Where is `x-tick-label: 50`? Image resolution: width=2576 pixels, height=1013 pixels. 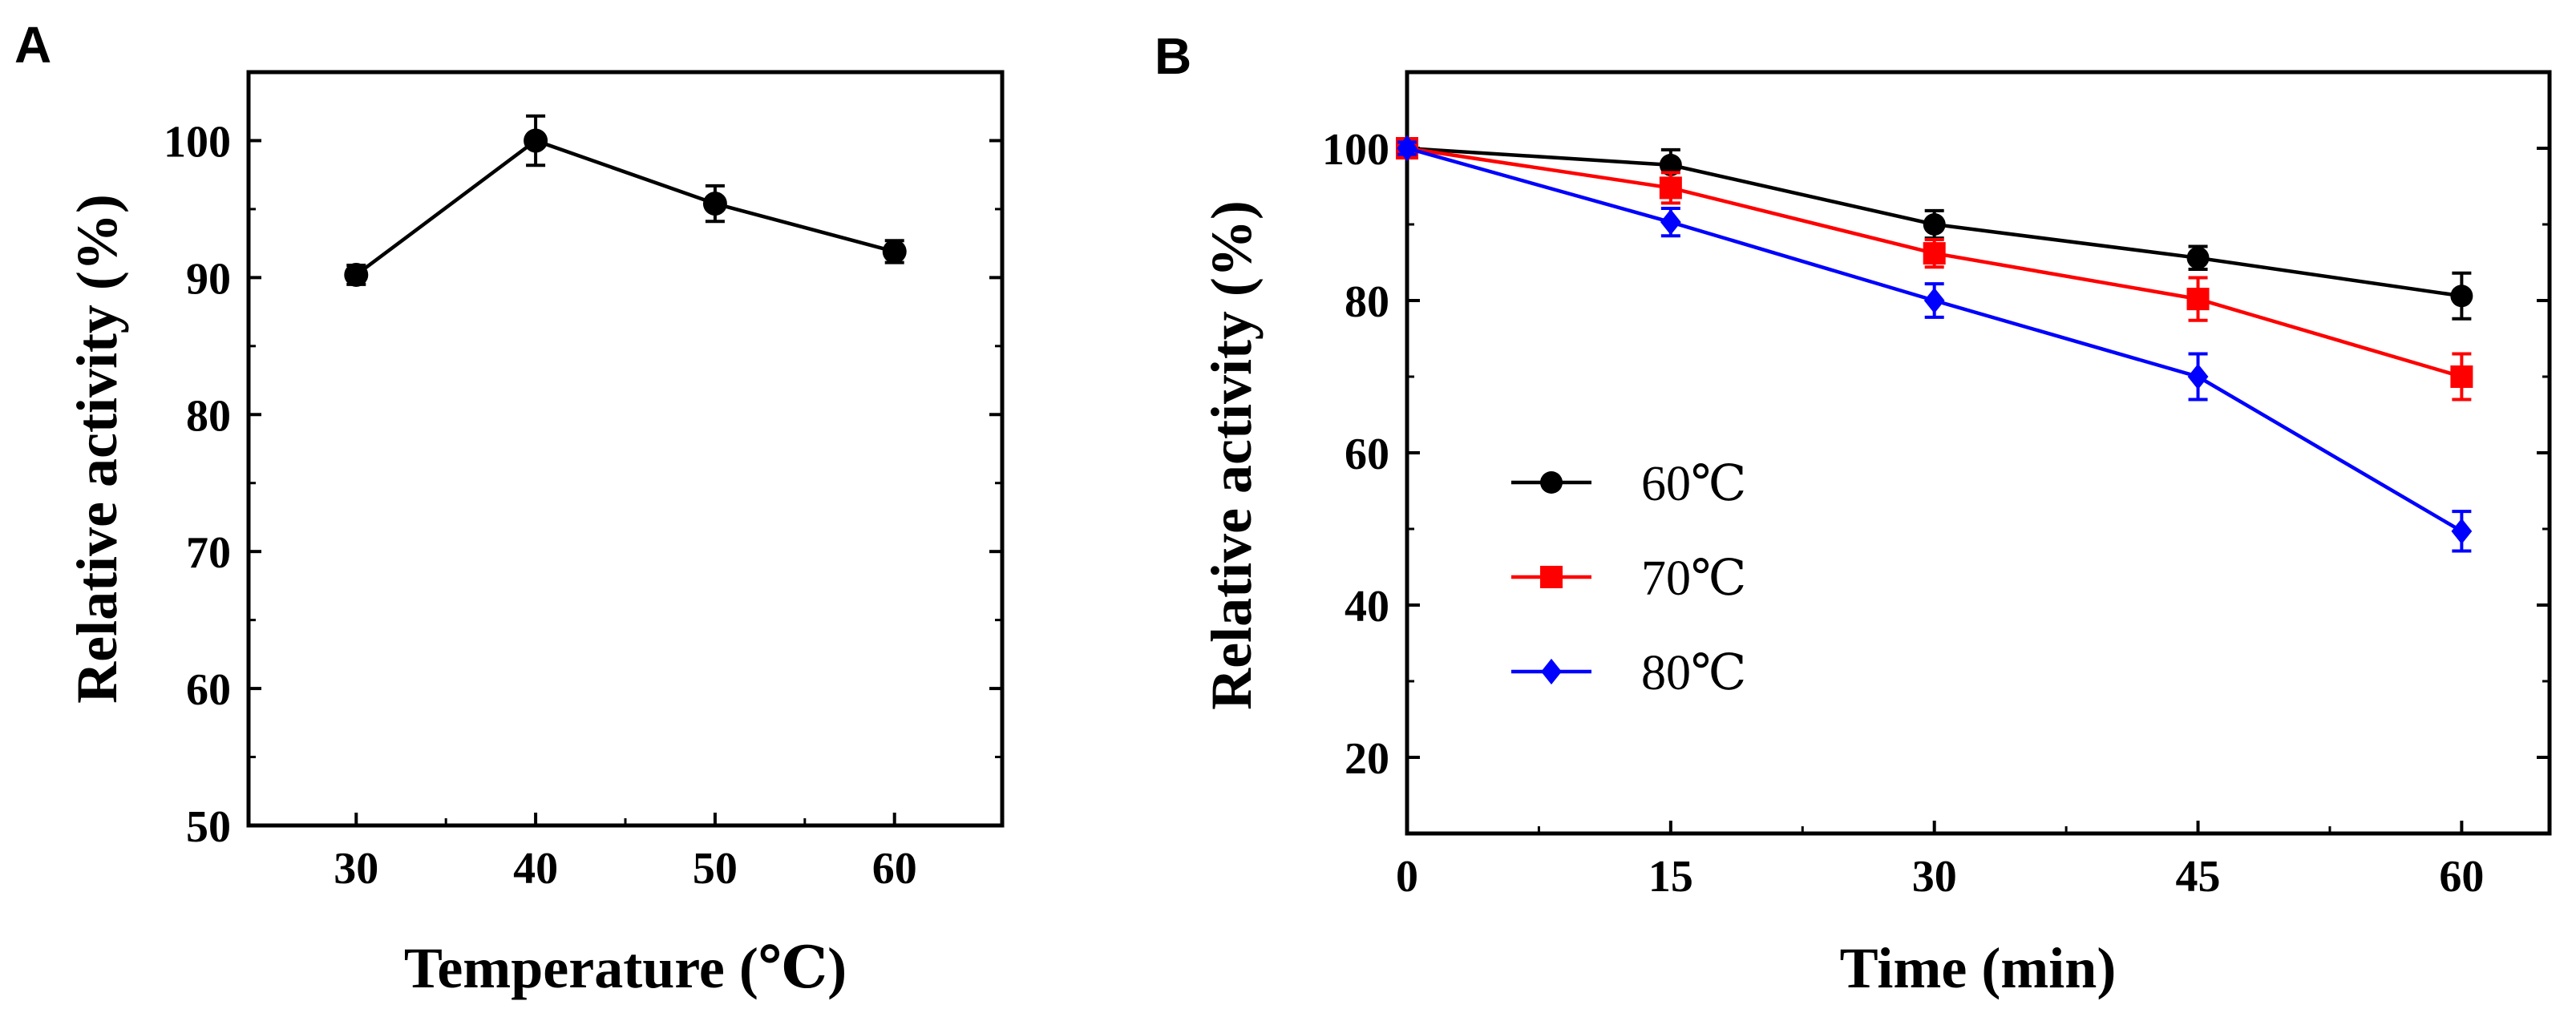
x-tick-label: 50 is located at coordinates (715, 869).